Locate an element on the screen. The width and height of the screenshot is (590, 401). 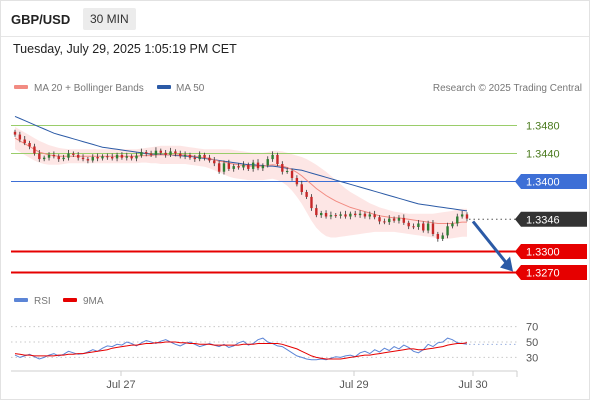
rsi-ma-legend-label: 9MA is located at coordinates (93, 301).